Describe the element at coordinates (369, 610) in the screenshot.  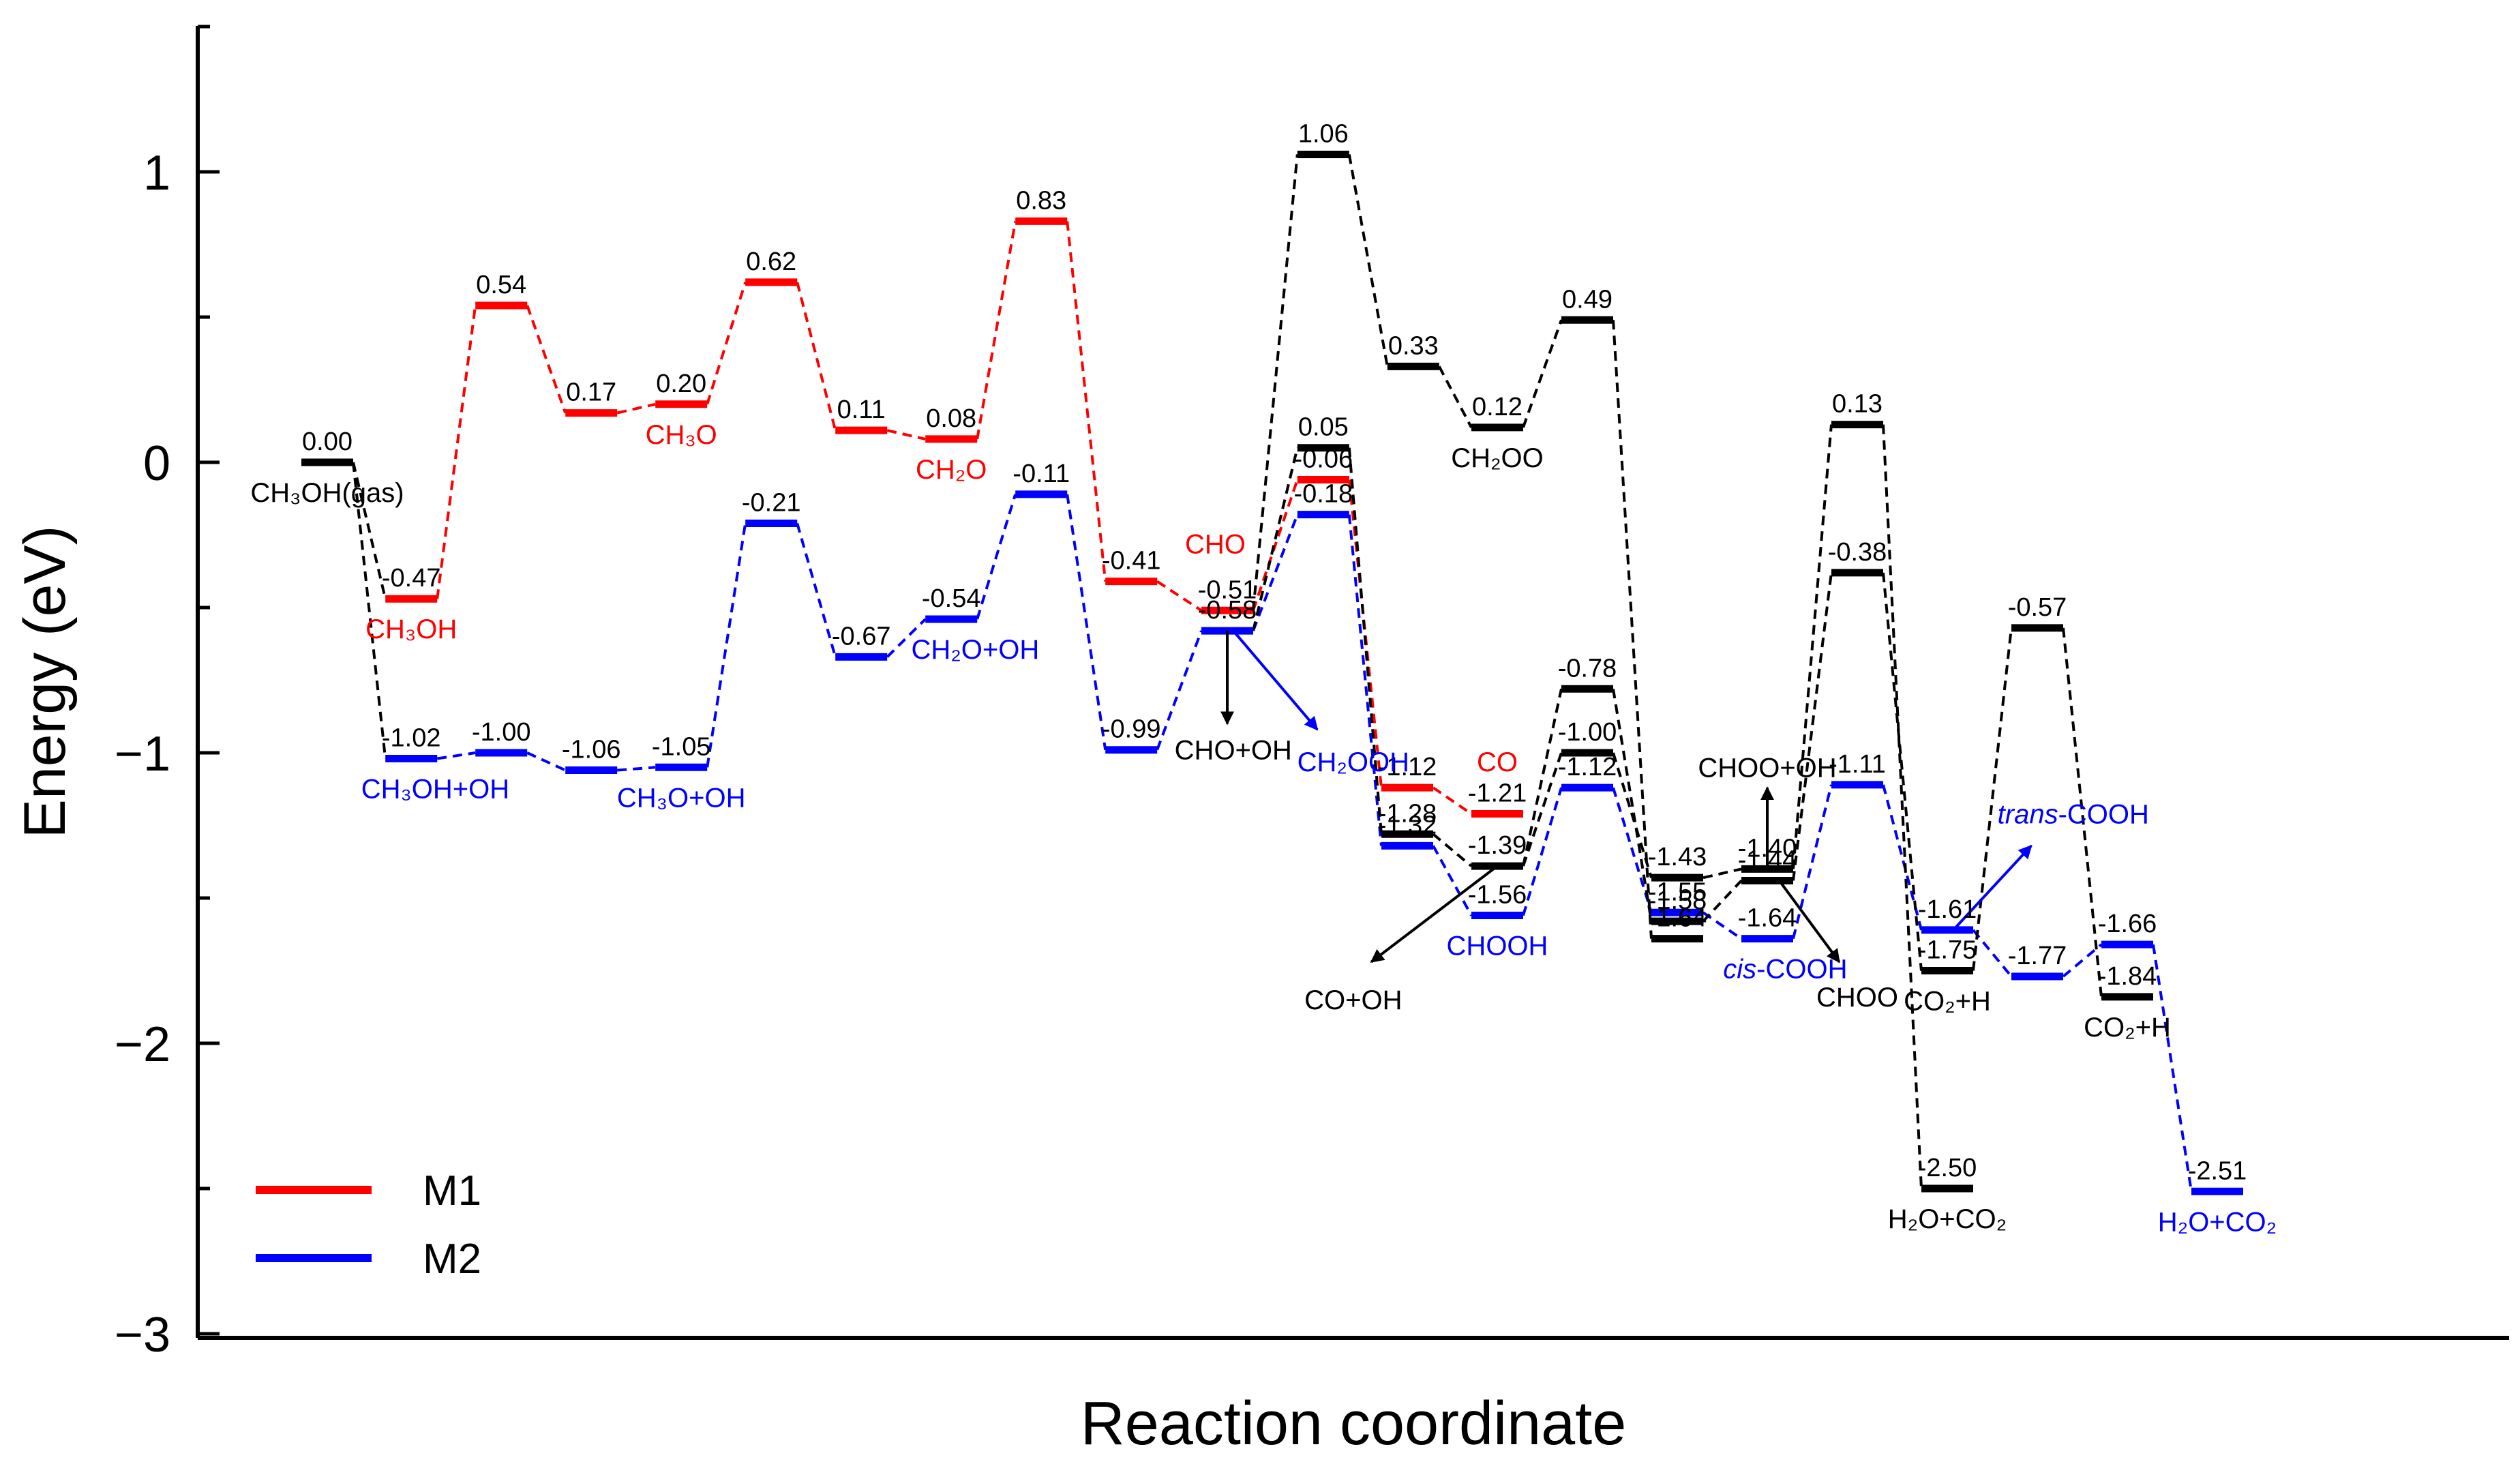
I see `connector-k0-b1` at that location.